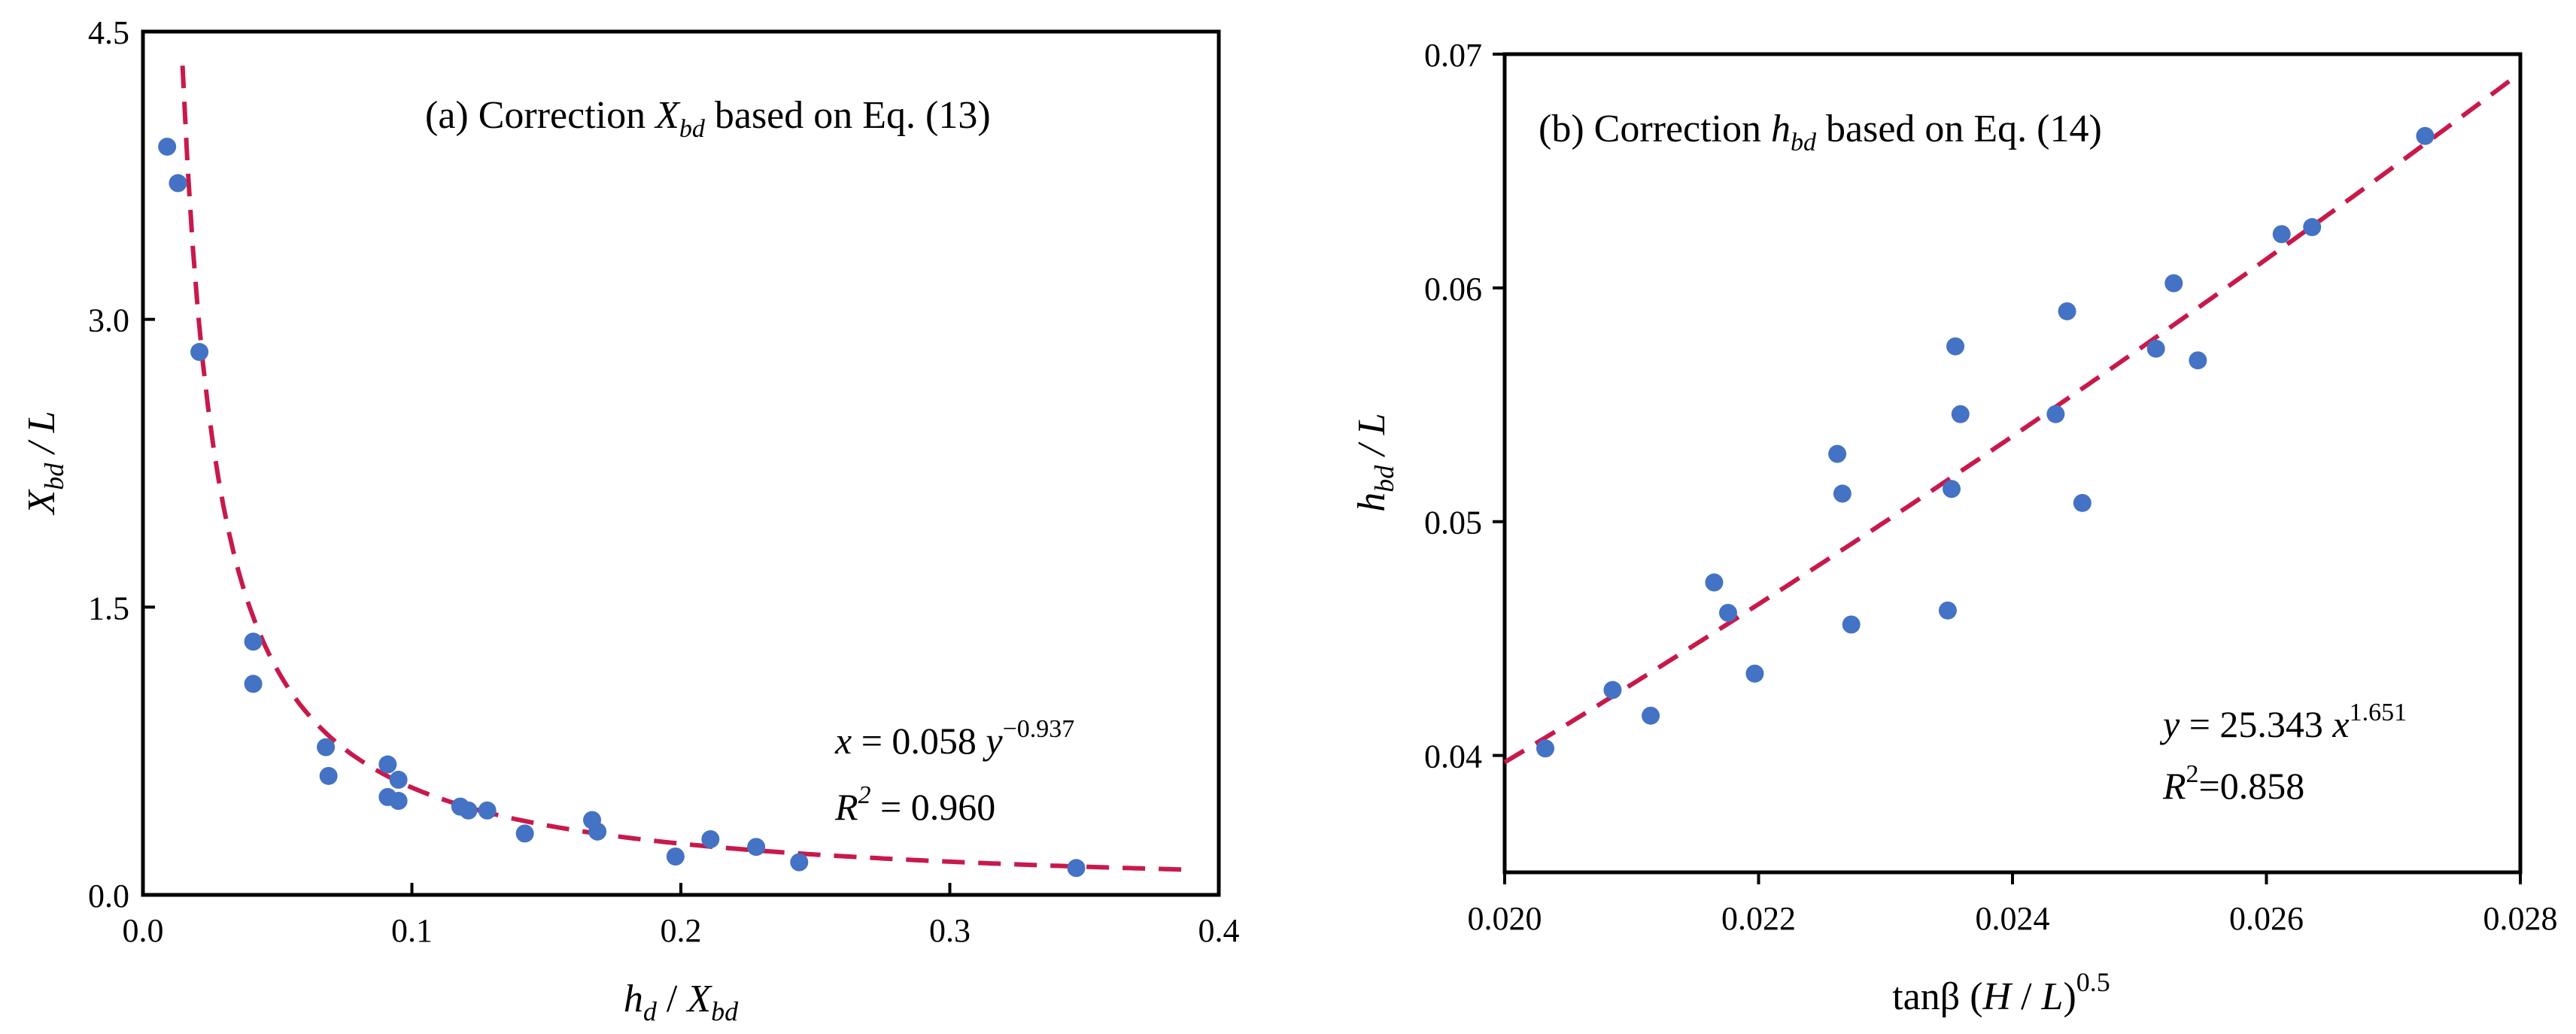  I want to click on panel-a-y-tick-label: 3.0, so click(109, 320).